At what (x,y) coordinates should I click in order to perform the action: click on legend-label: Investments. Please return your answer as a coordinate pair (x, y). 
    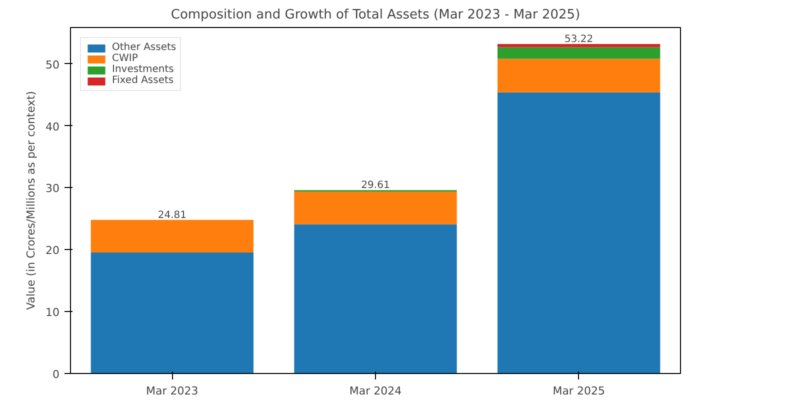
    Looking at the image, I should click on (143, 69).